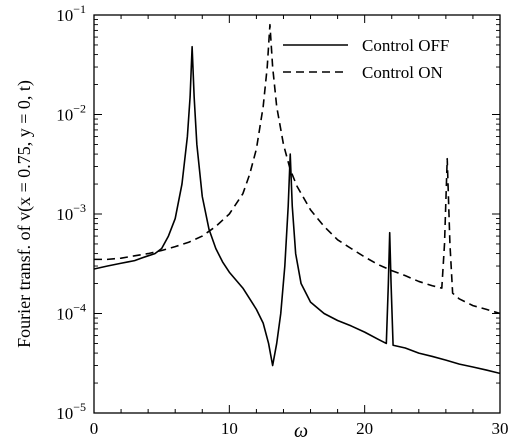 The image size is (509, 445). Describe the element at coordinates (71, 113) in the screenshot. I see `y-tick-label: 10⁻²` at that location.